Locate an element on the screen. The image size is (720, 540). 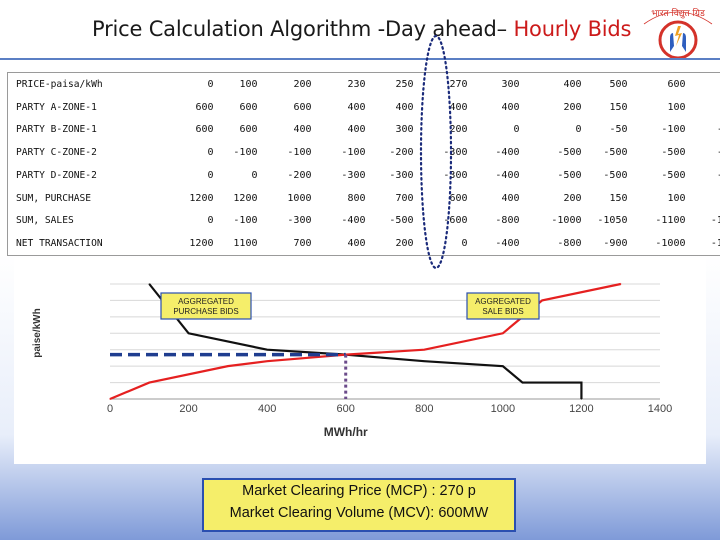
table-cell: 800 is located at coordinates (356, 198).